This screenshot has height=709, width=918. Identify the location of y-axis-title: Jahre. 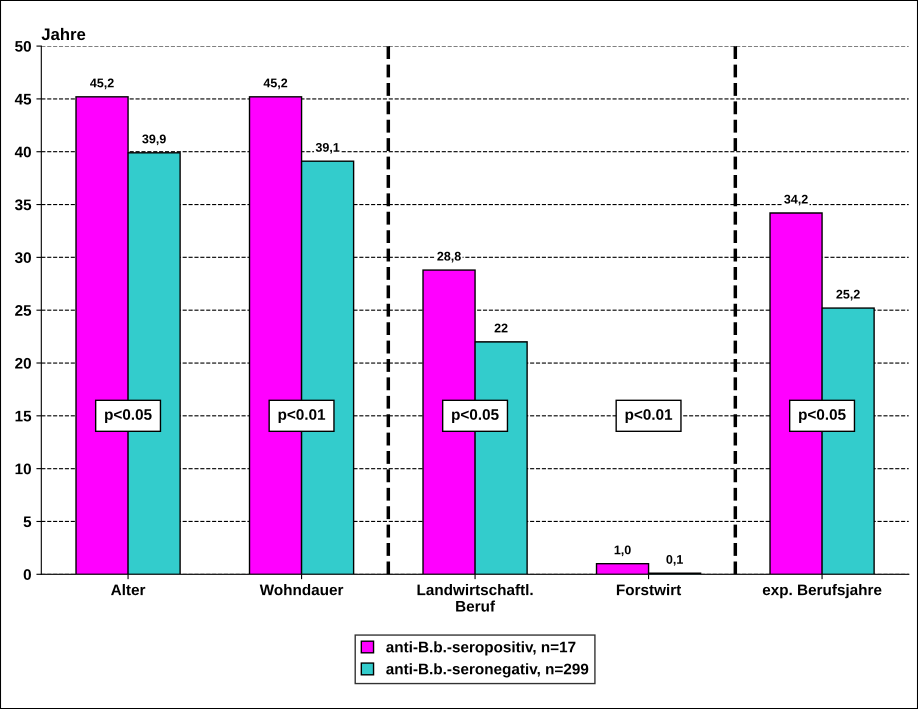
(64, 34).